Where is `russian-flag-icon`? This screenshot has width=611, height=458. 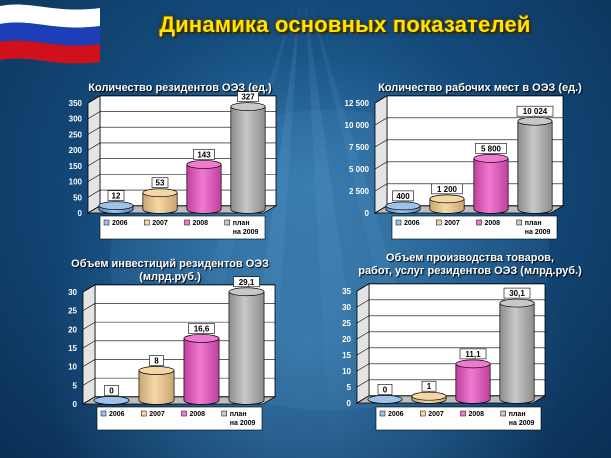 russian-flag-icon is located at coordinates (50, 34).